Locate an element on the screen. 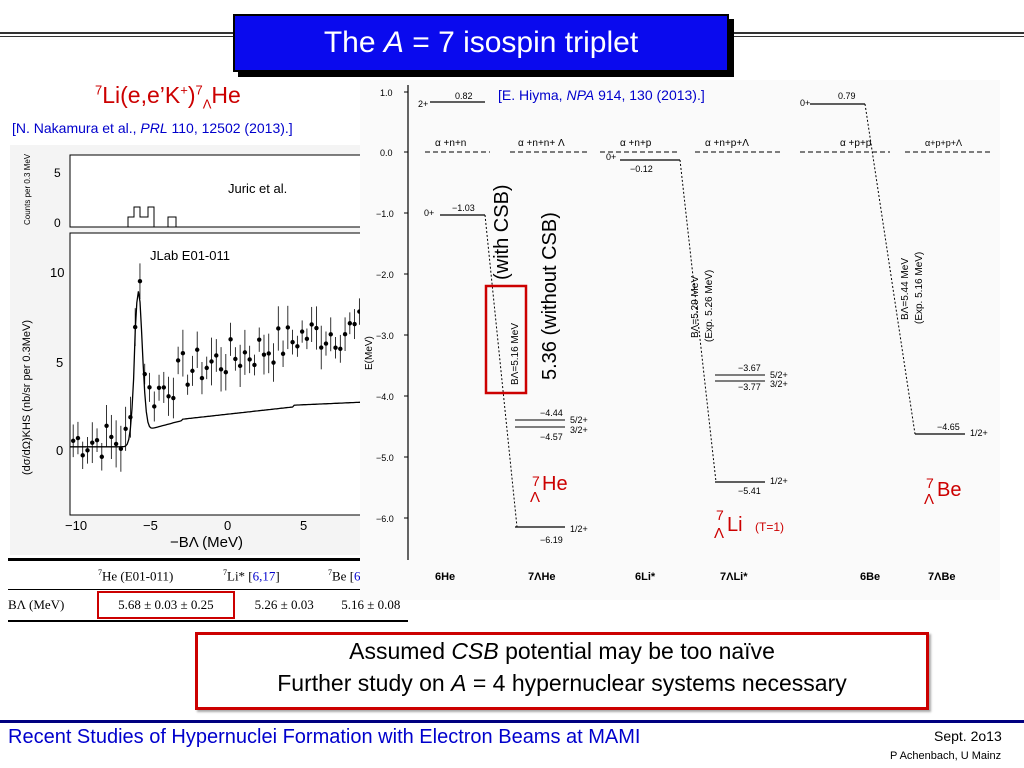 Image resolution: width=1024 pixels, height=768 pixels. conclusion-line-1: Assumed CSB potential may be too naïve is located at coordinates (562, 651).